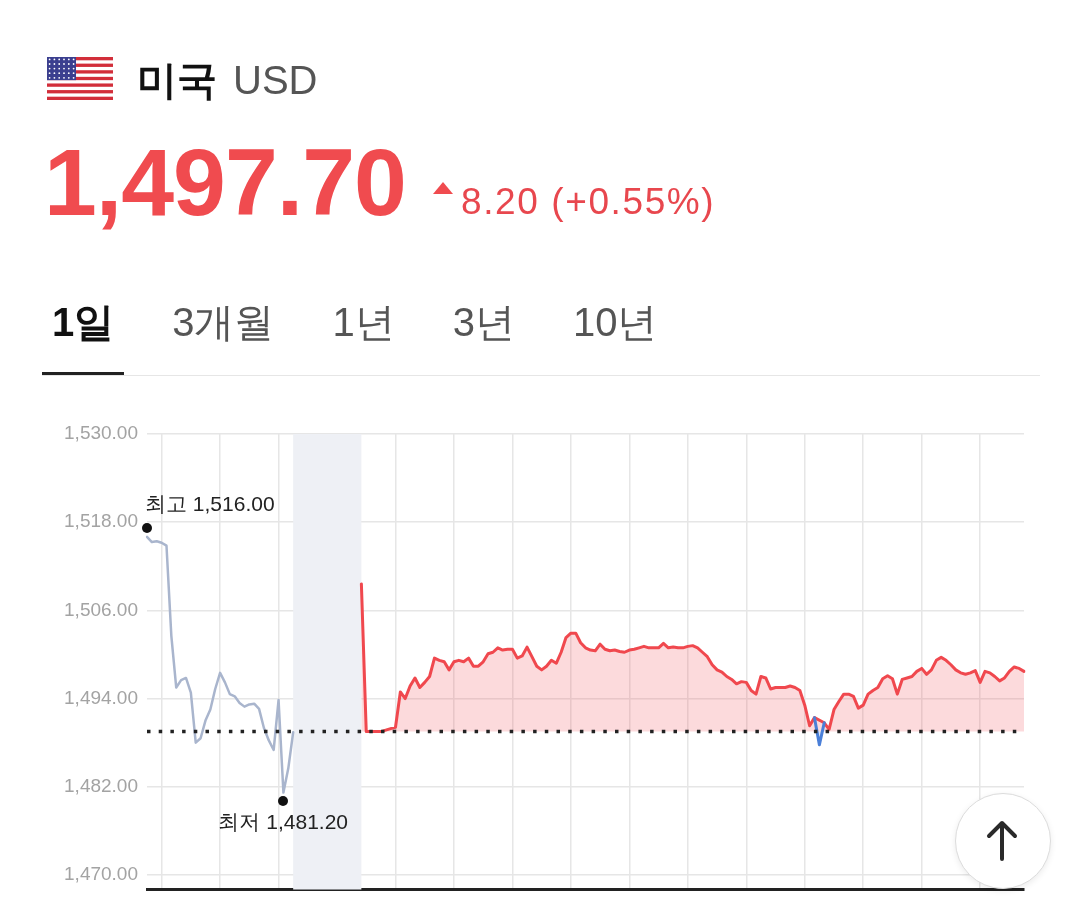 Image resolution: width=1080 pixels, height=910 pixels. Describe the element at coordinates (101, 433) in the screenshot. I see `y-tick-label: 1,530.00` at that location.